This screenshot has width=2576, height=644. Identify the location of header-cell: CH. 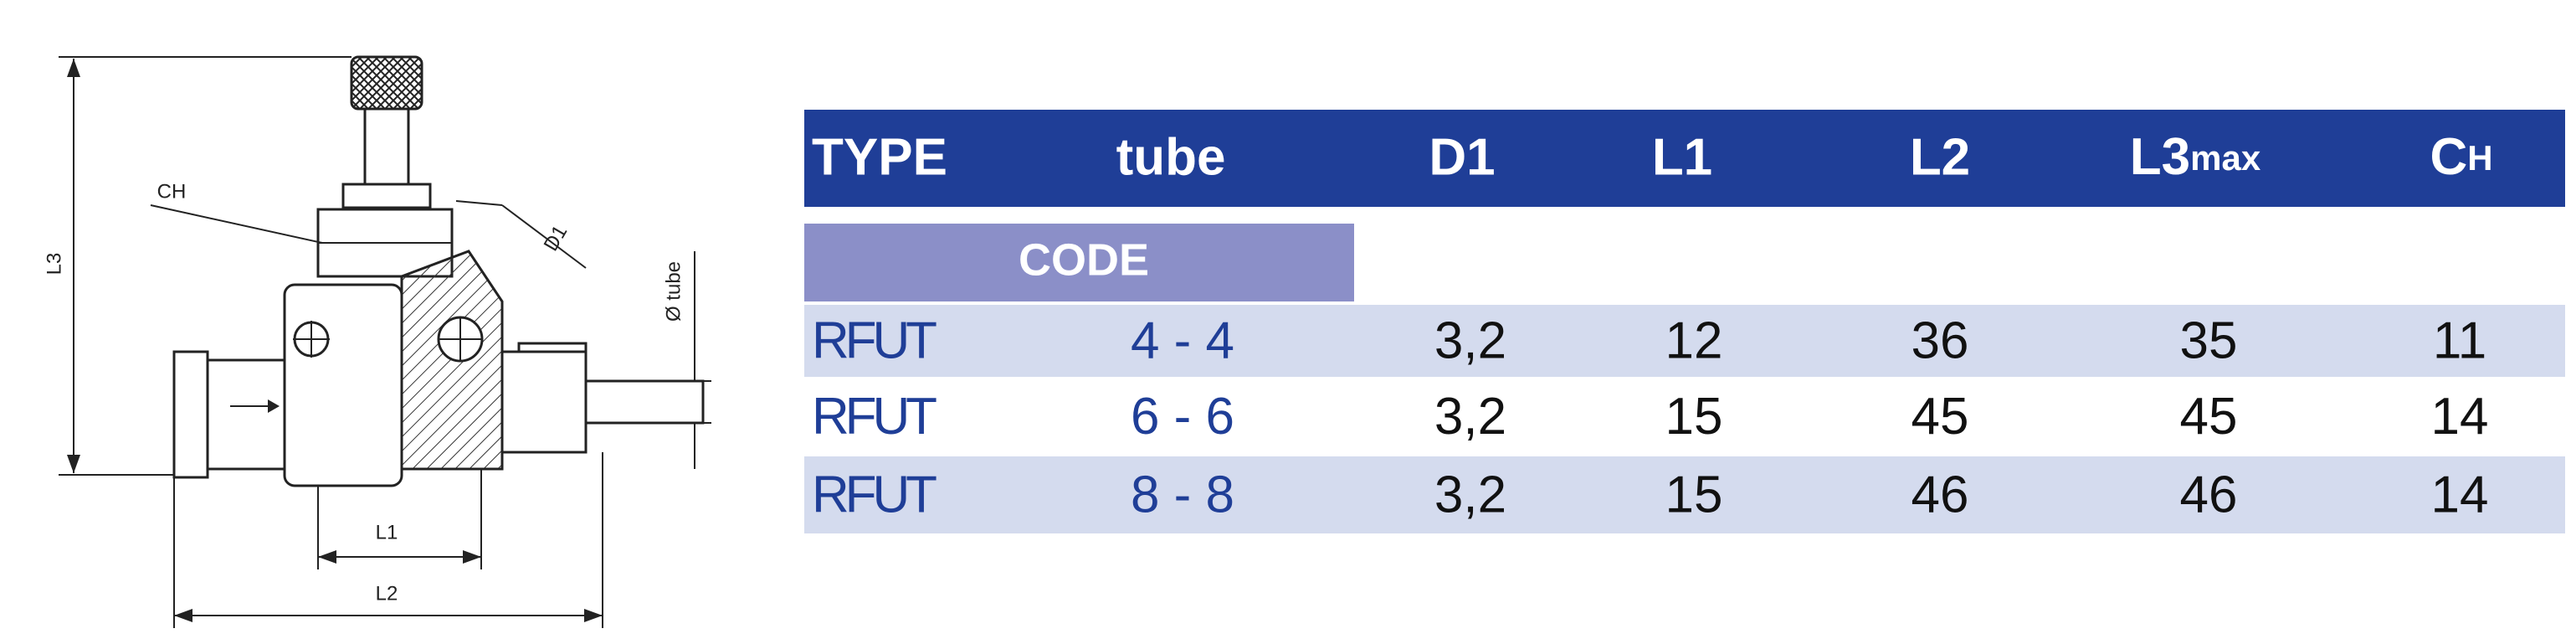
(2461, 157).